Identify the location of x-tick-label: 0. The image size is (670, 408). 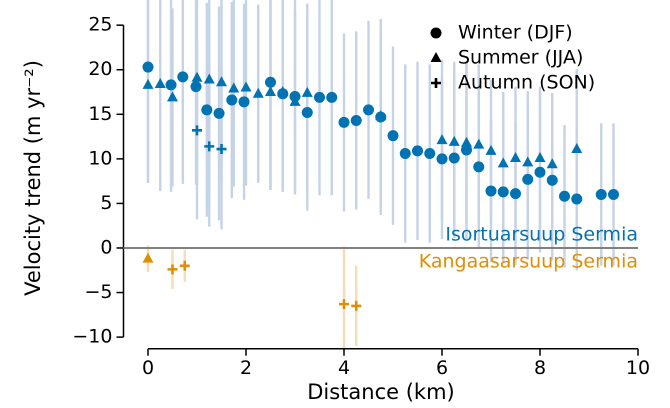
(148, 368).